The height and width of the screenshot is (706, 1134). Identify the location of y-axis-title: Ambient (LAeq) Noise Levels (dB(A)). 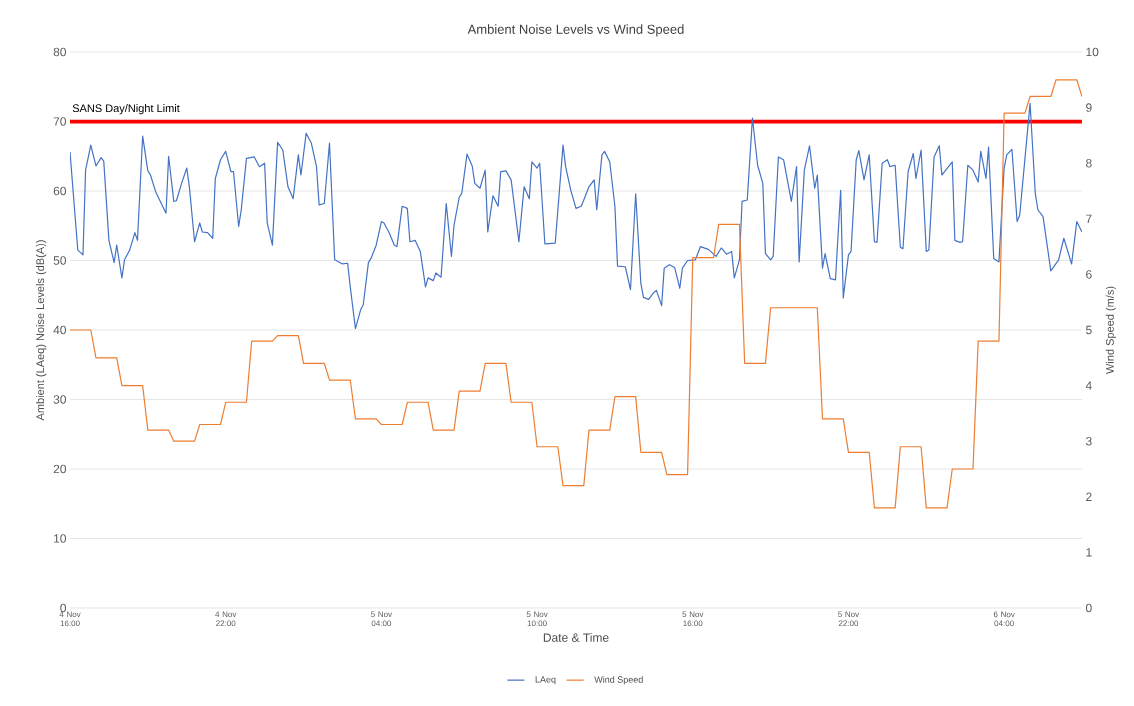
(41, 330).